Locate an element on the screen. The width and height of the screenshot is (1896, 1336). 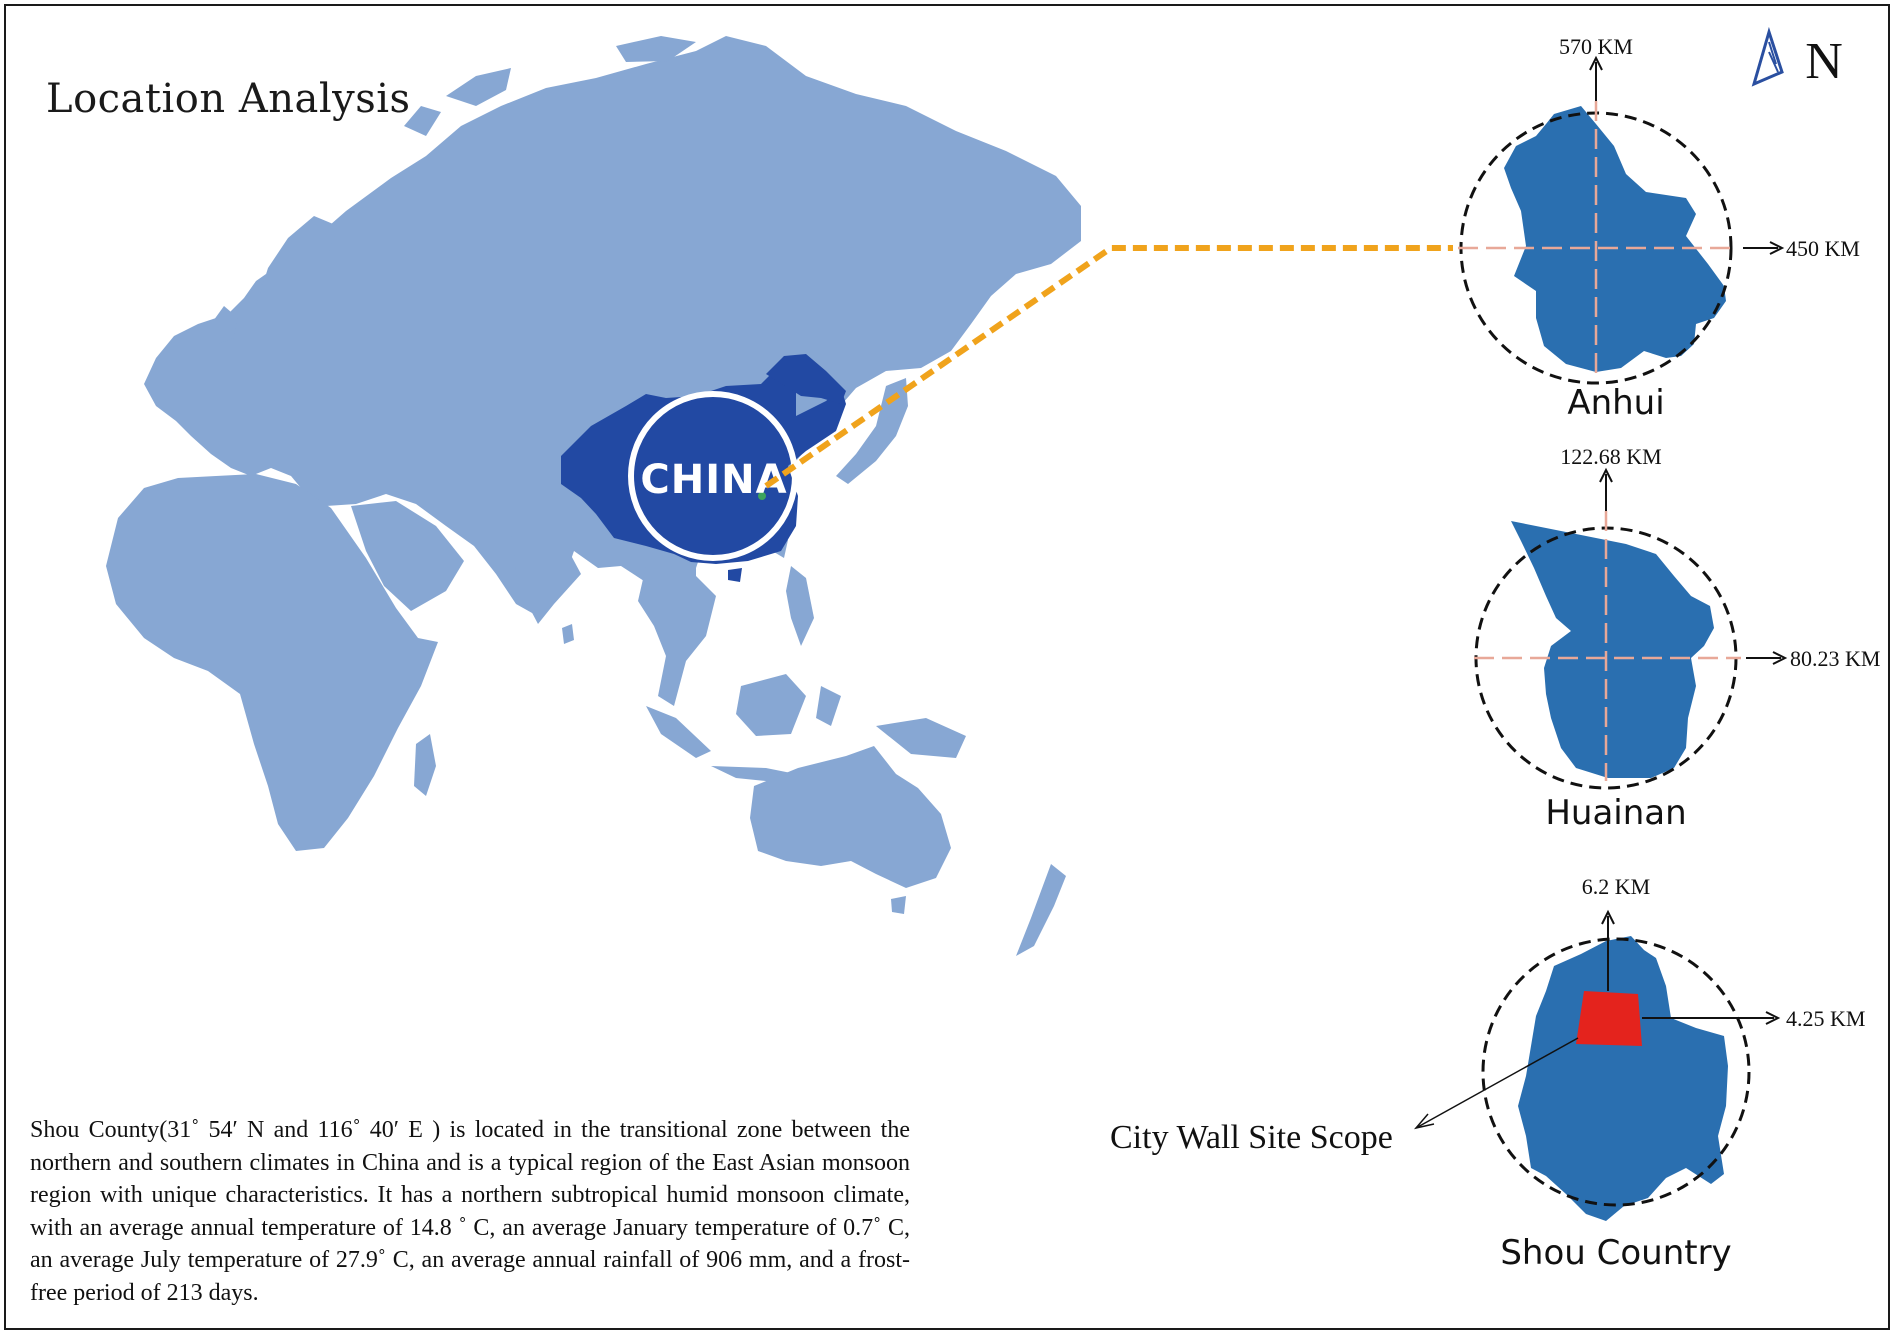
huainan-ew-extent: 80.23 KM is located at coordinates (1835, 658).